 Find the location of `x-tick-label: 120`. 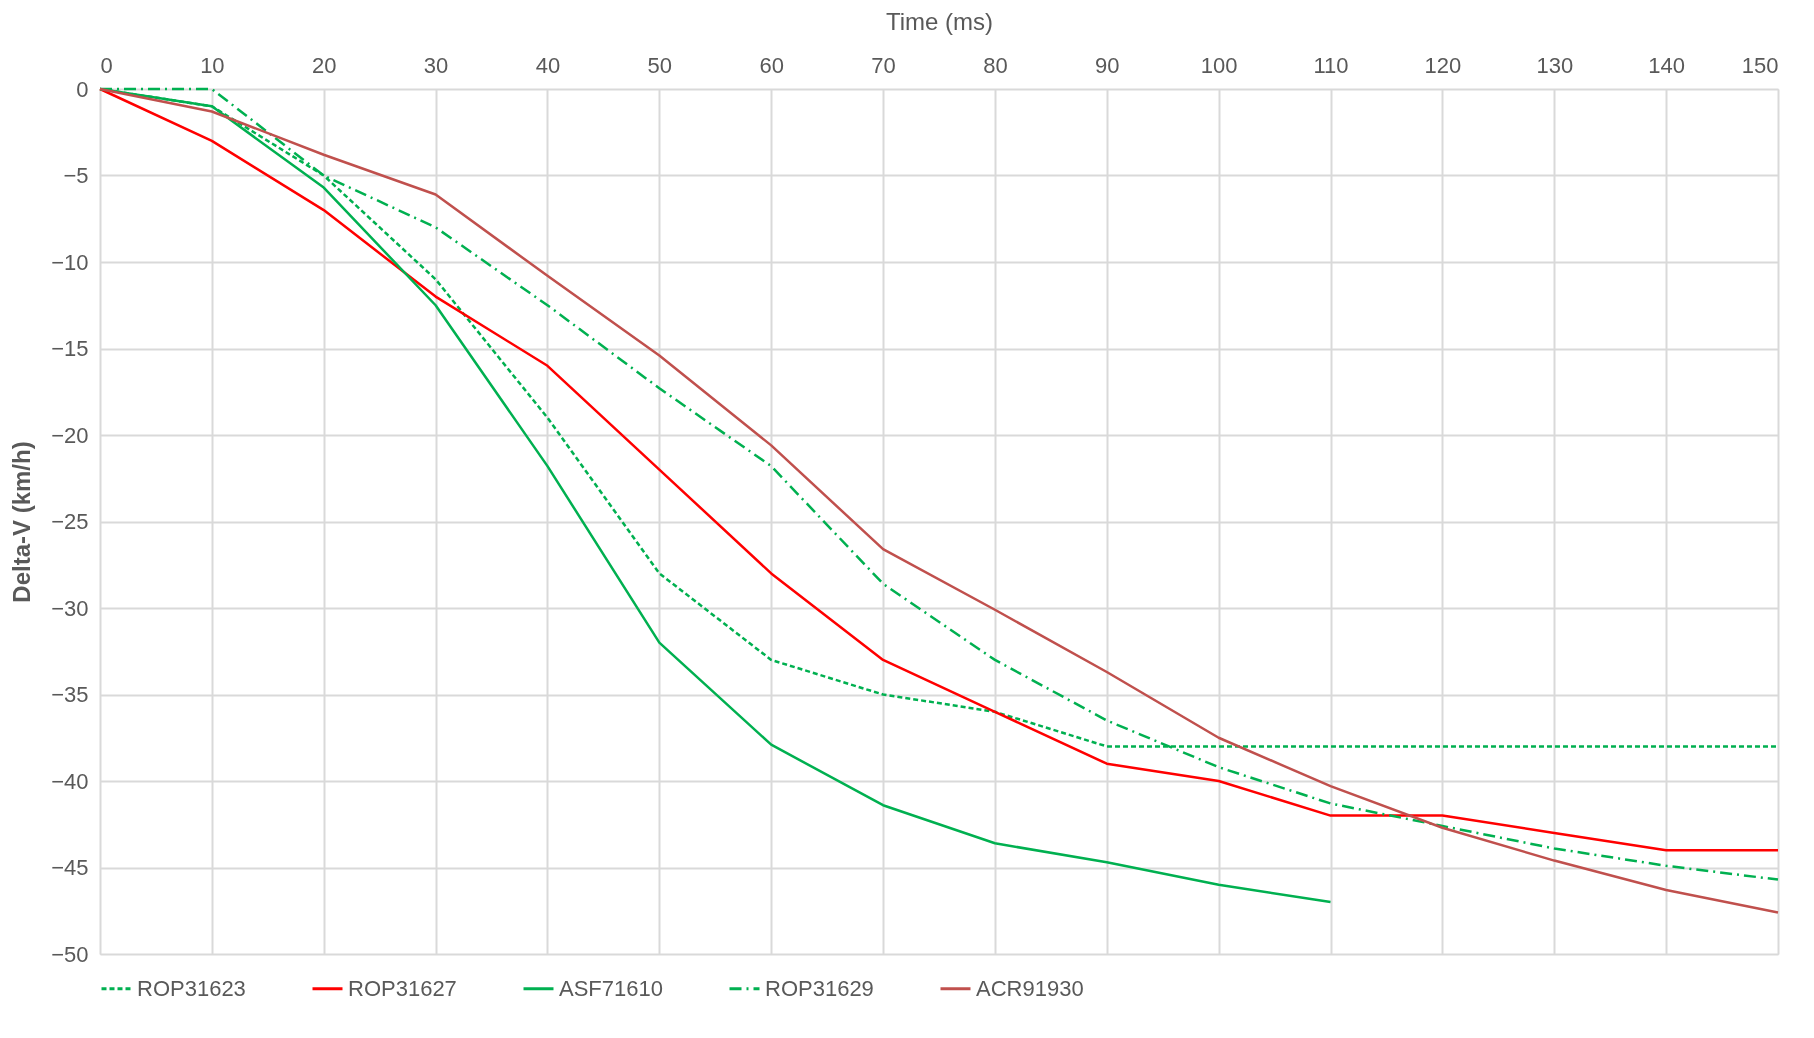

x-tick-label: 120 is located at coordinates (1443, 65).